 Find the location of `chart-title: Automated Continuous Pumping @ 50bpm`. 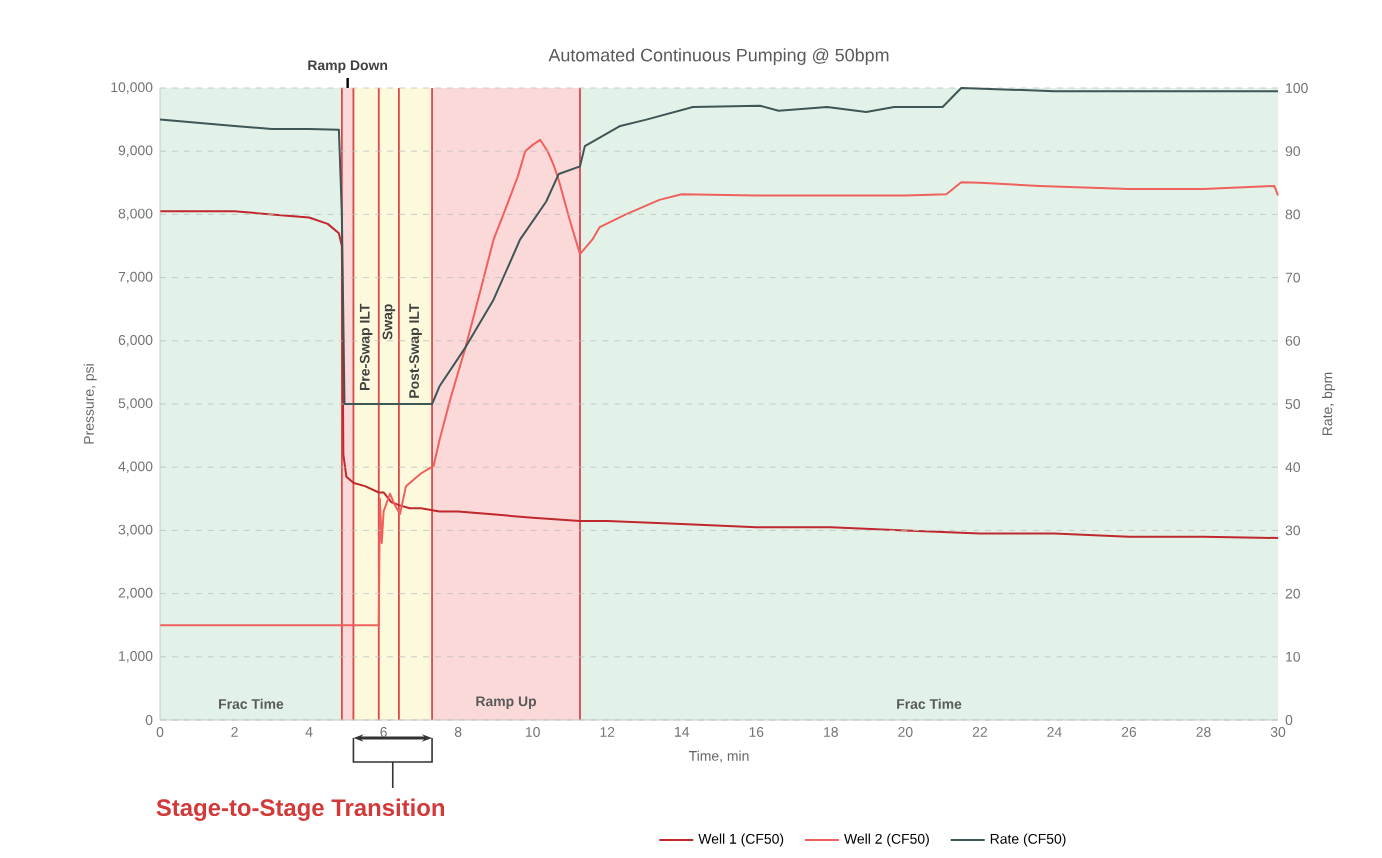

chart-title: Automated Continuous Pumping @ 50bpm is located at coordinates (718, 56).